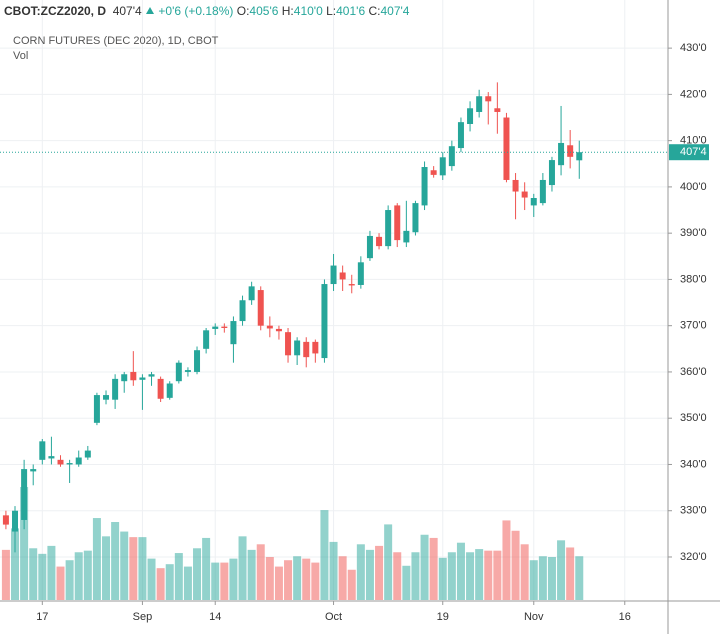  I want to click on x-tick-label: 17, so click(42, 617).